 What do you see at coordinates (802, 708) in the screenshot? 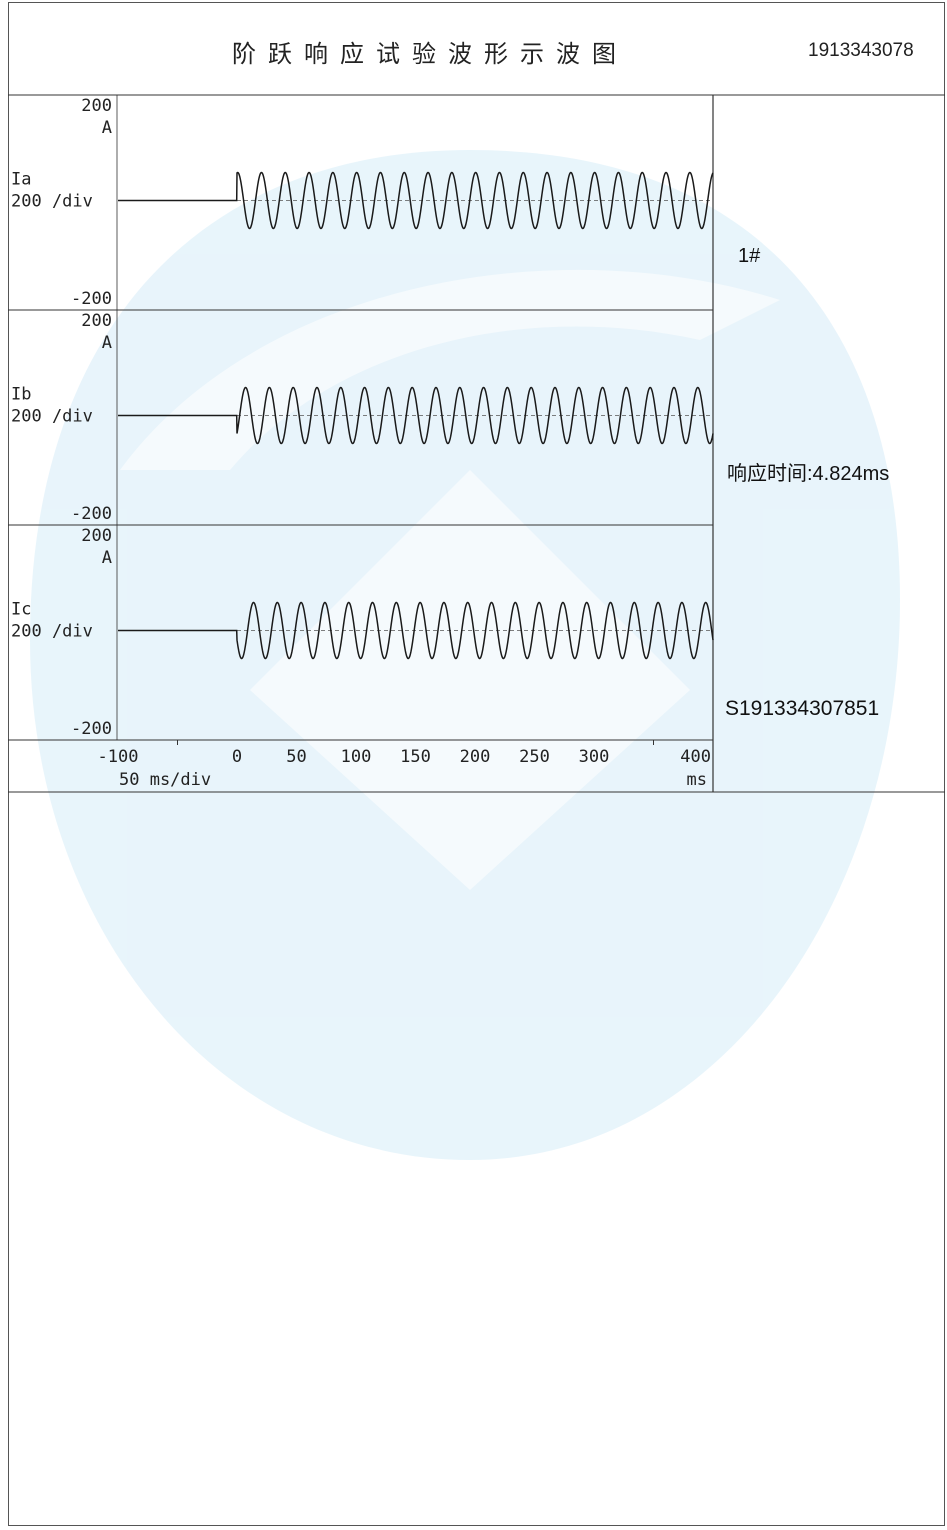
I see `serial-number: S191334307851` at bounding box center [802, 708].